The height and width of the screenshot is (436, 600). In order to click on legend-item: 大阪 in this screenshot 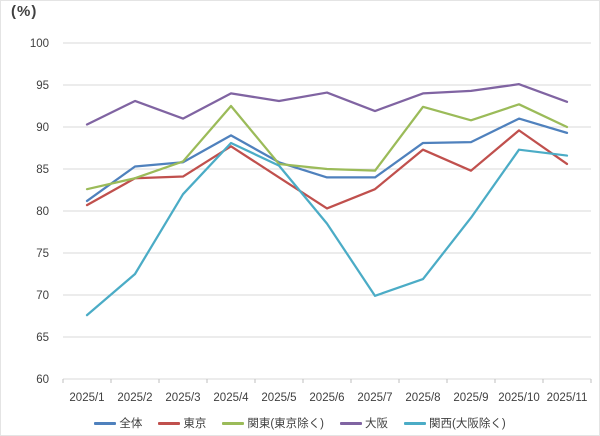, I will do `click(364, 423)`.